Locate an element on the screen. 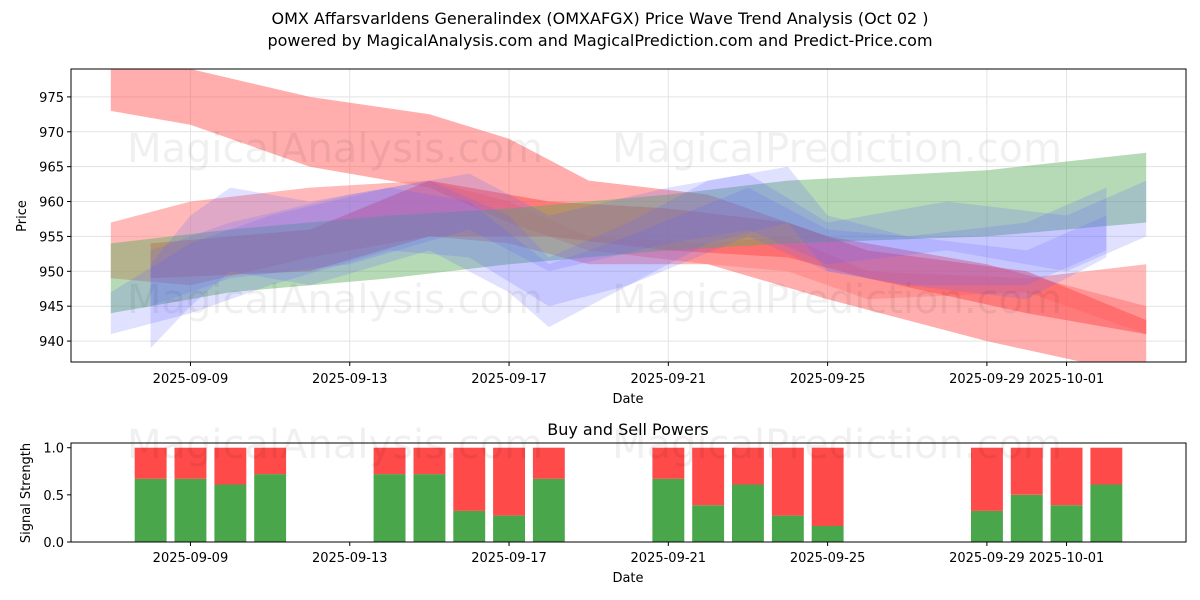 This screenshot has height=600, width=1200. price-y-tick-label: 975 is located at coordinates (51, 98).